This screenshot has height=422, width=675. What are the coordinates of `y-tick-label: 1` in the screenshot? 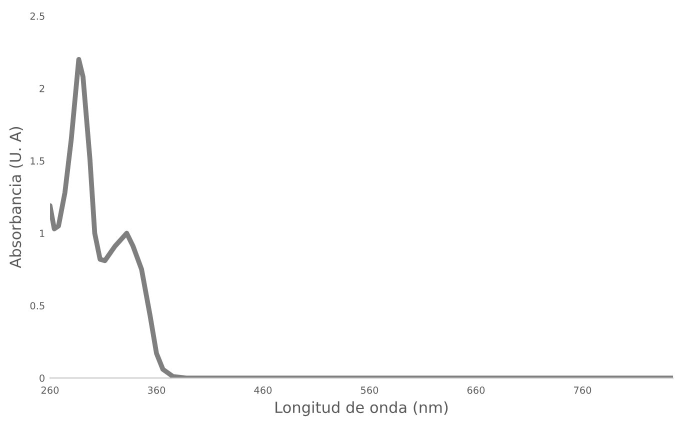 It's located at (42, 233).